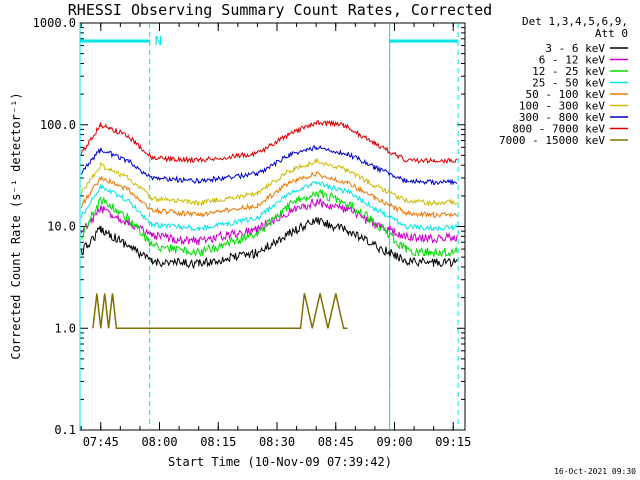  Describe the element at coordinates (568, 83) in the screenshot. I see `legend-label: 25 - 50 keV` at that location.